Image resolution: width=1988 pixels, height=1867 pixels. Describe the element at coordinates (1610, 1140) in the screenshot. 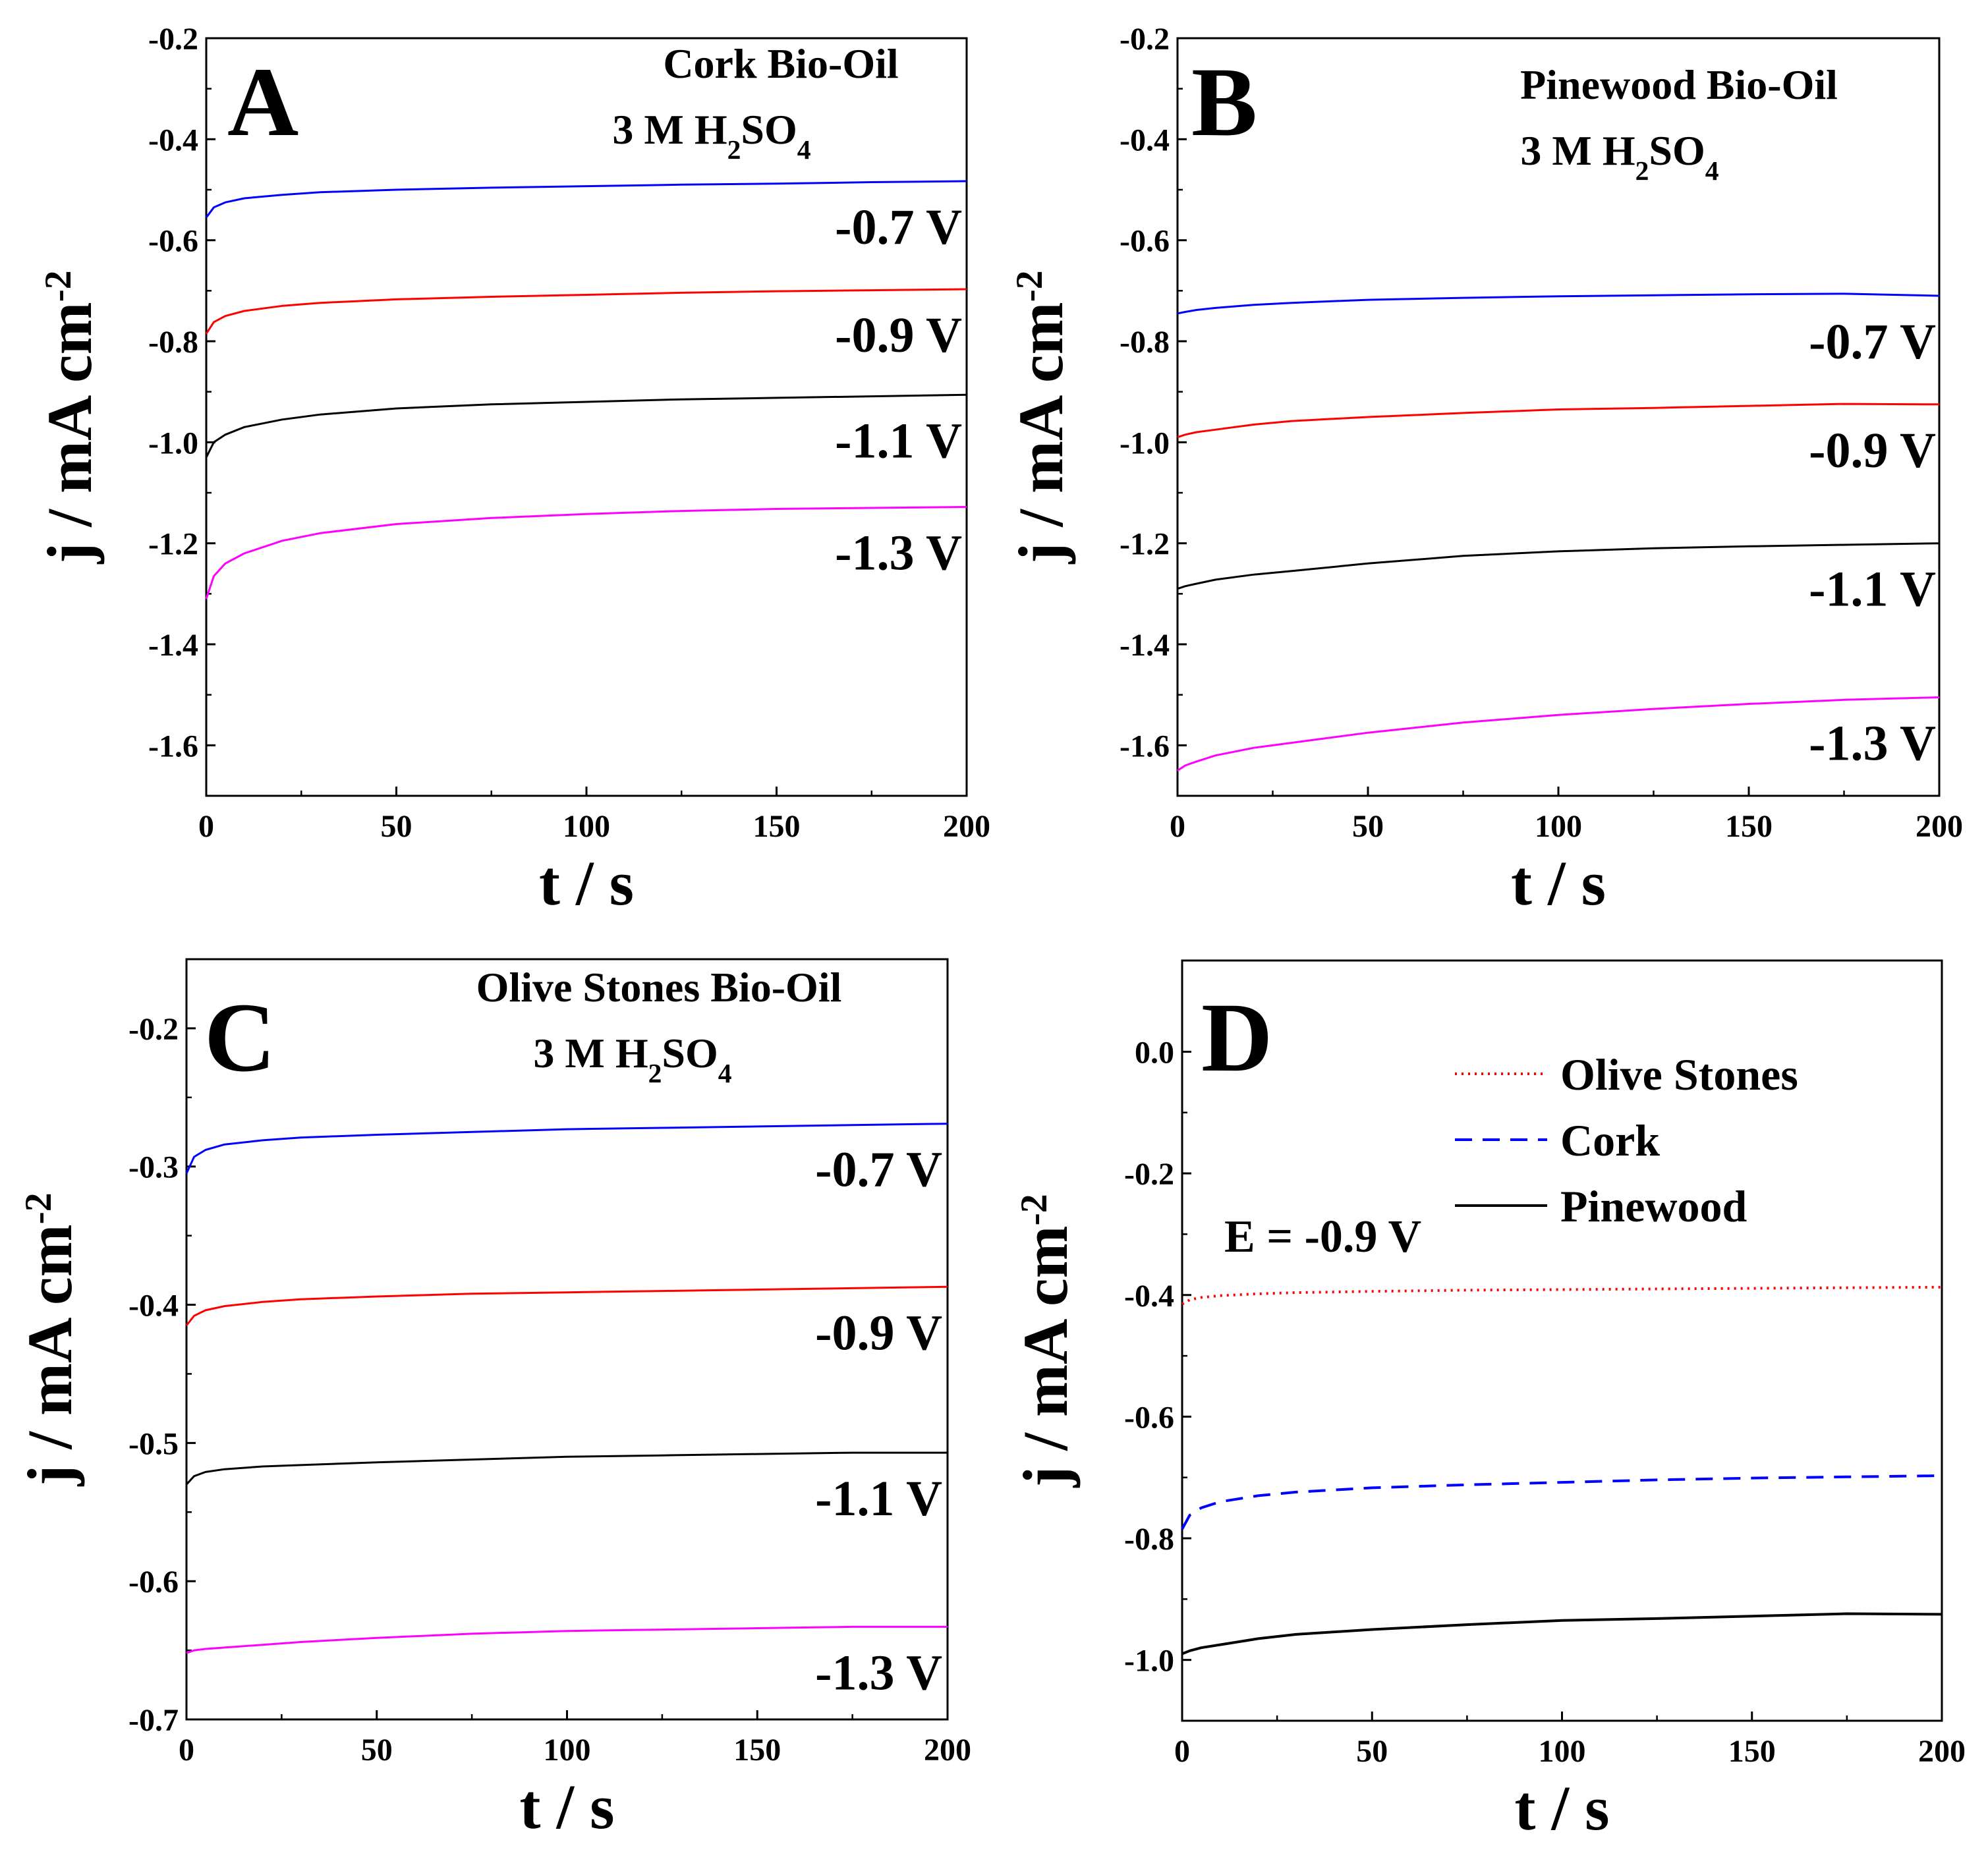

I see `legend-label: Cork` at that location.